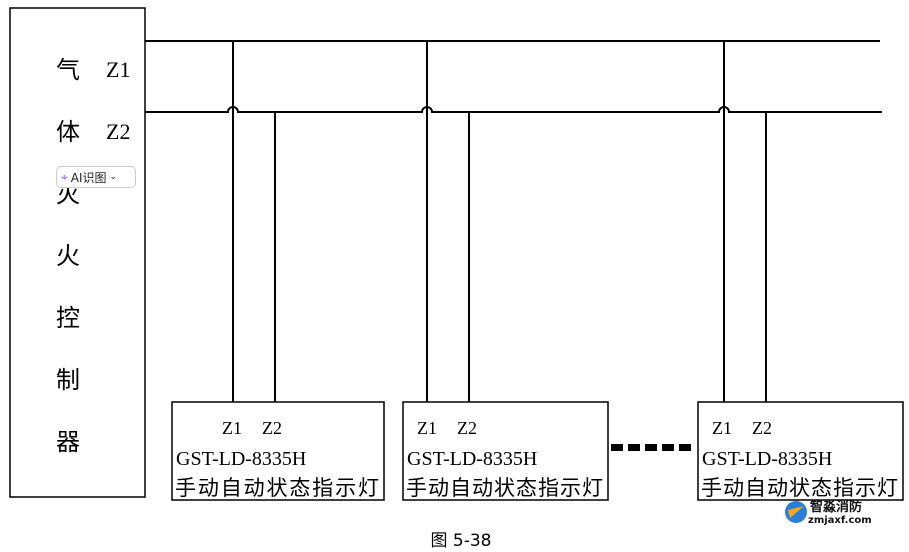 This screenshot has width=909, height=552. I want to click on continuation-dashes, so click(651, 447).